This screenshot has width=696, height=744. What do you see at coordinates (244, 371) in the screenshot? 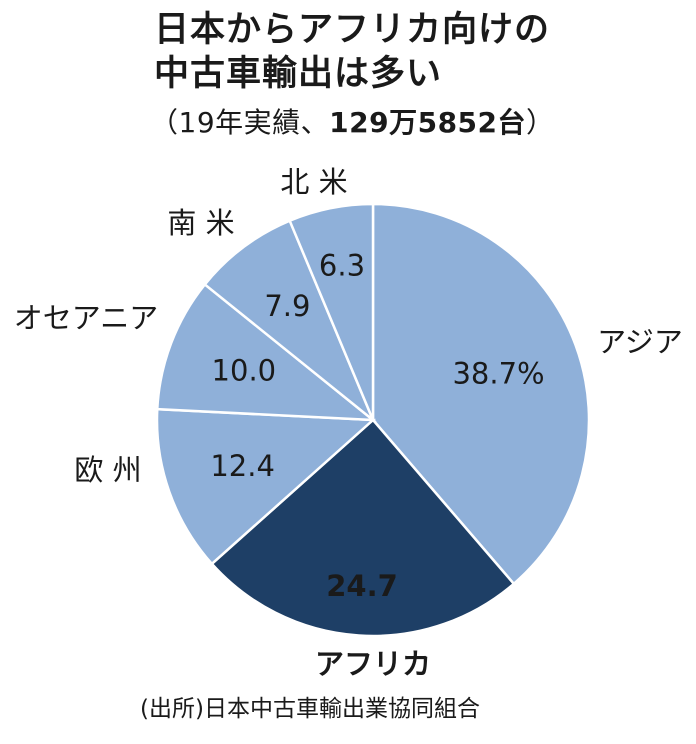
I see `slice-value-label: 10.0` at bounding box center [244, 371].